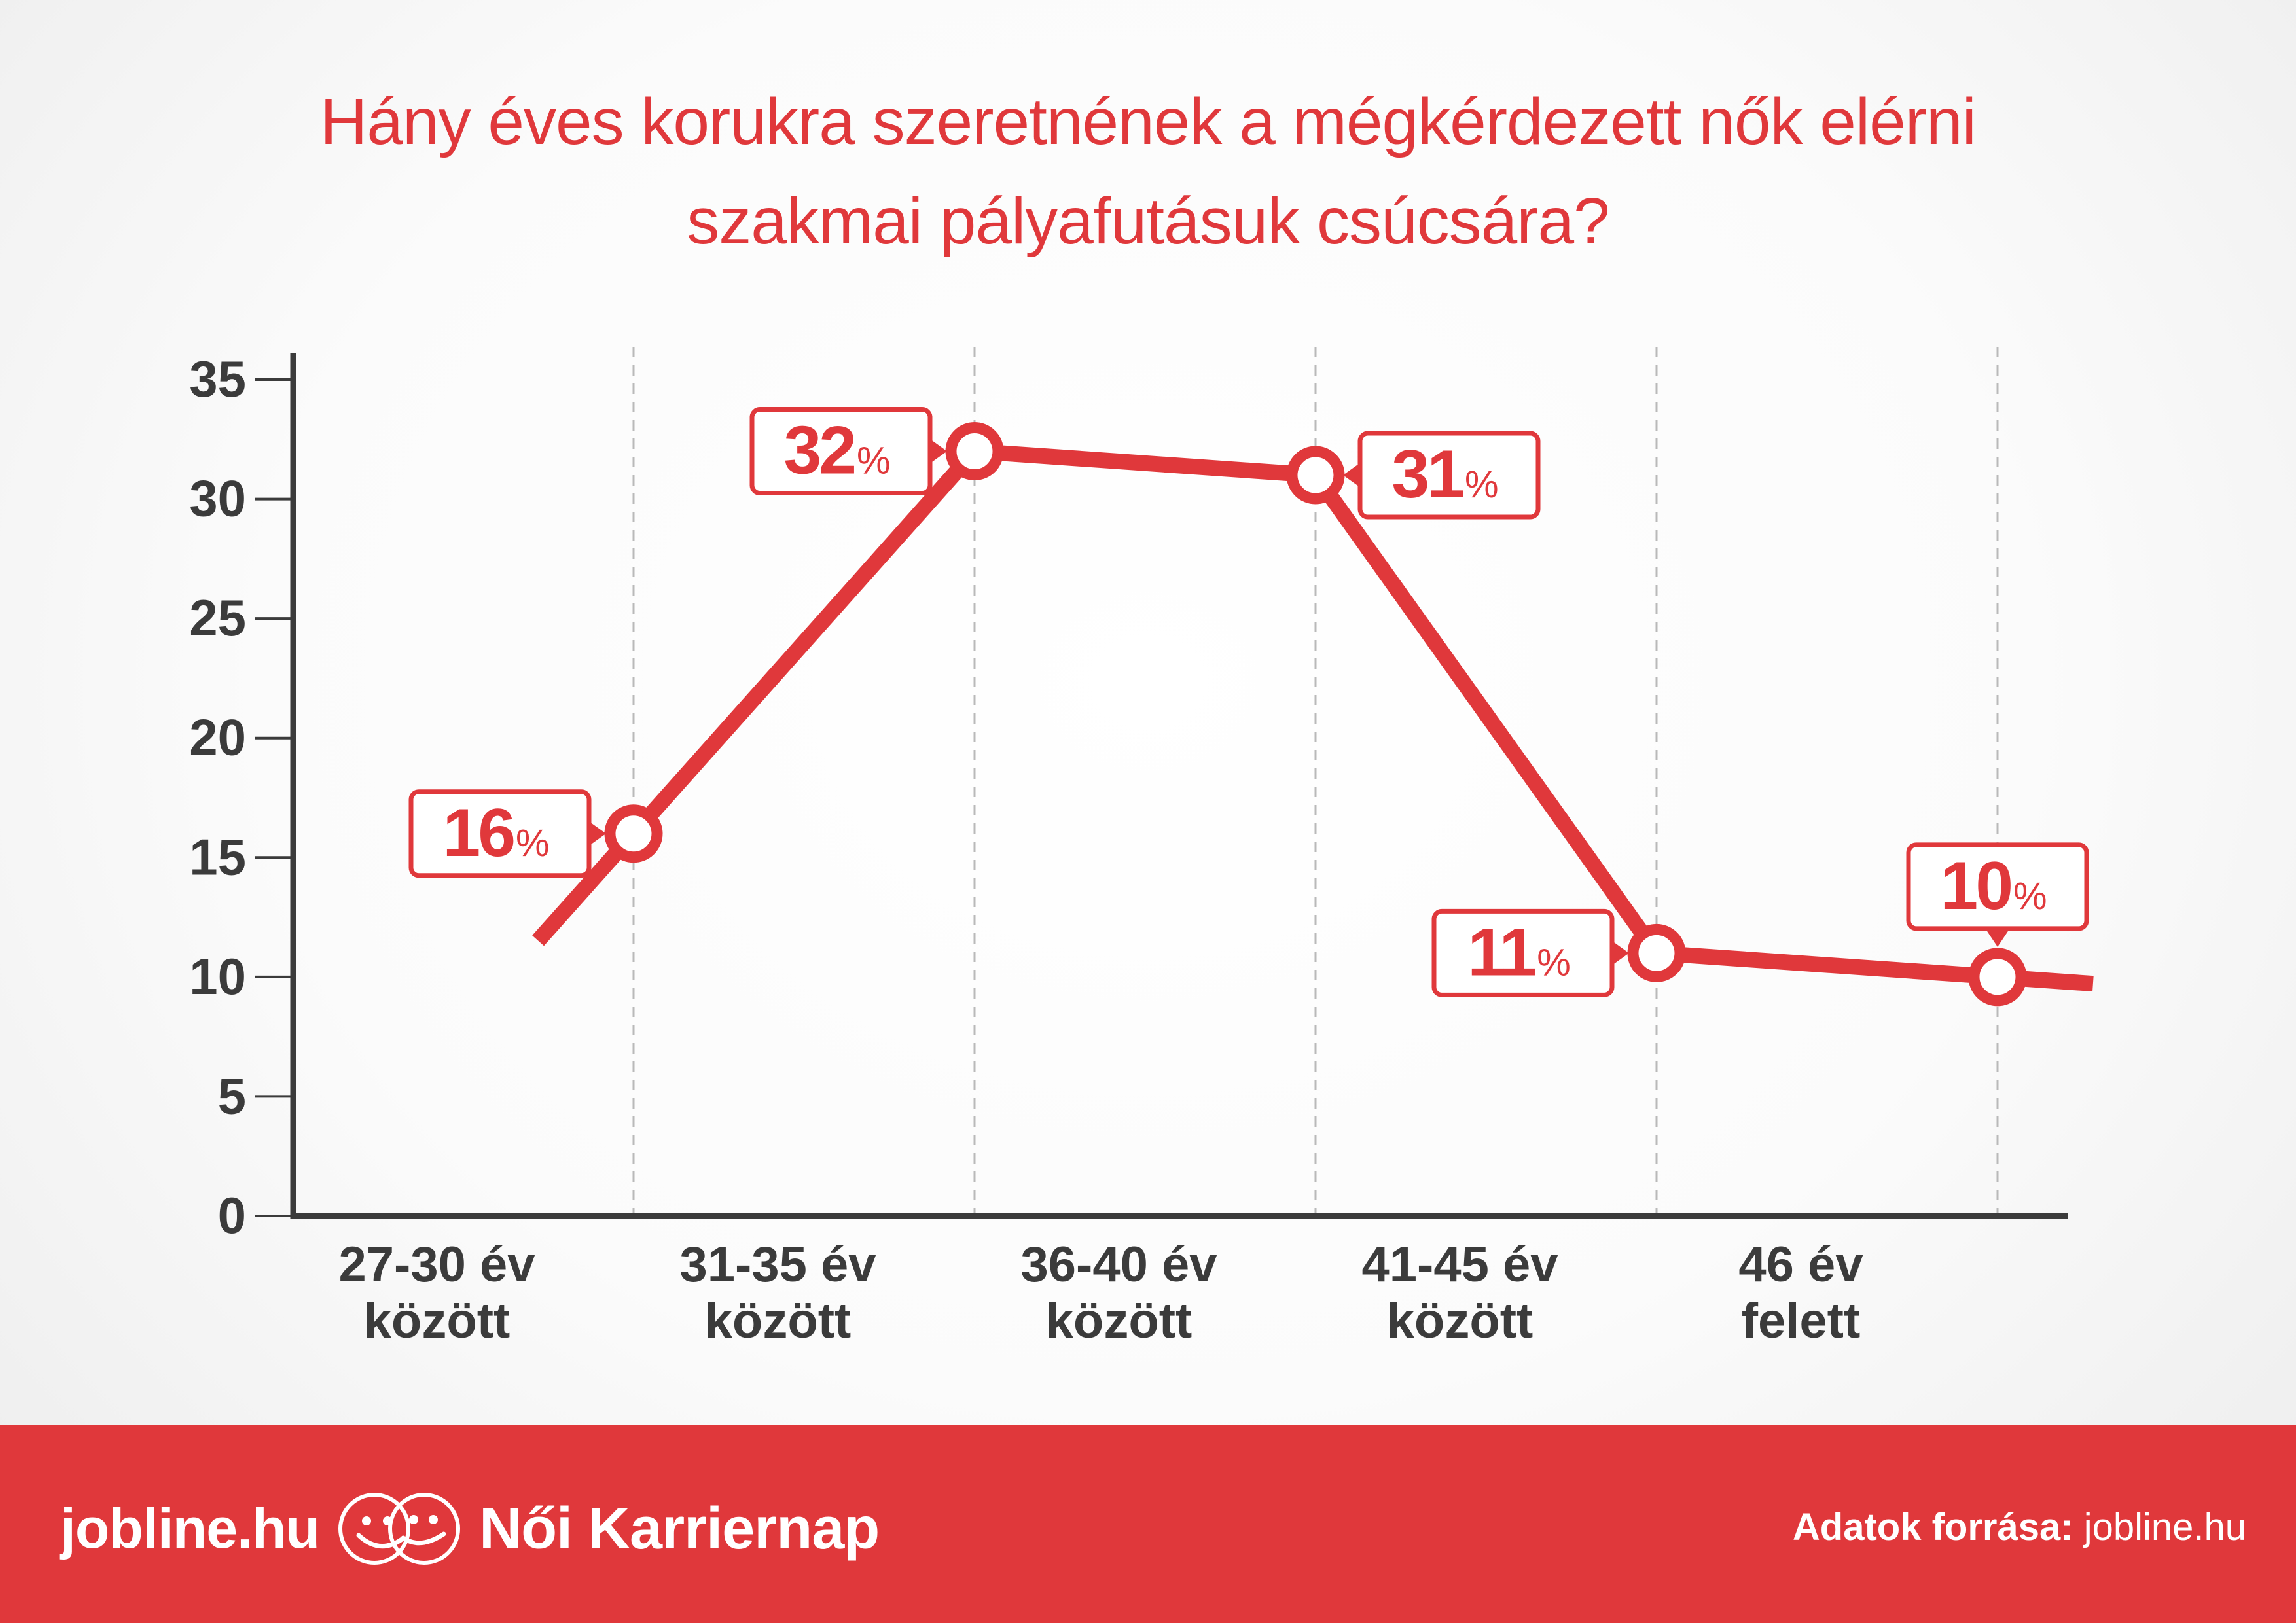  Describe the element at coordinates (1459, 1293) in the screenshot. I see `x-category-label: 41-45 év között` at that location.